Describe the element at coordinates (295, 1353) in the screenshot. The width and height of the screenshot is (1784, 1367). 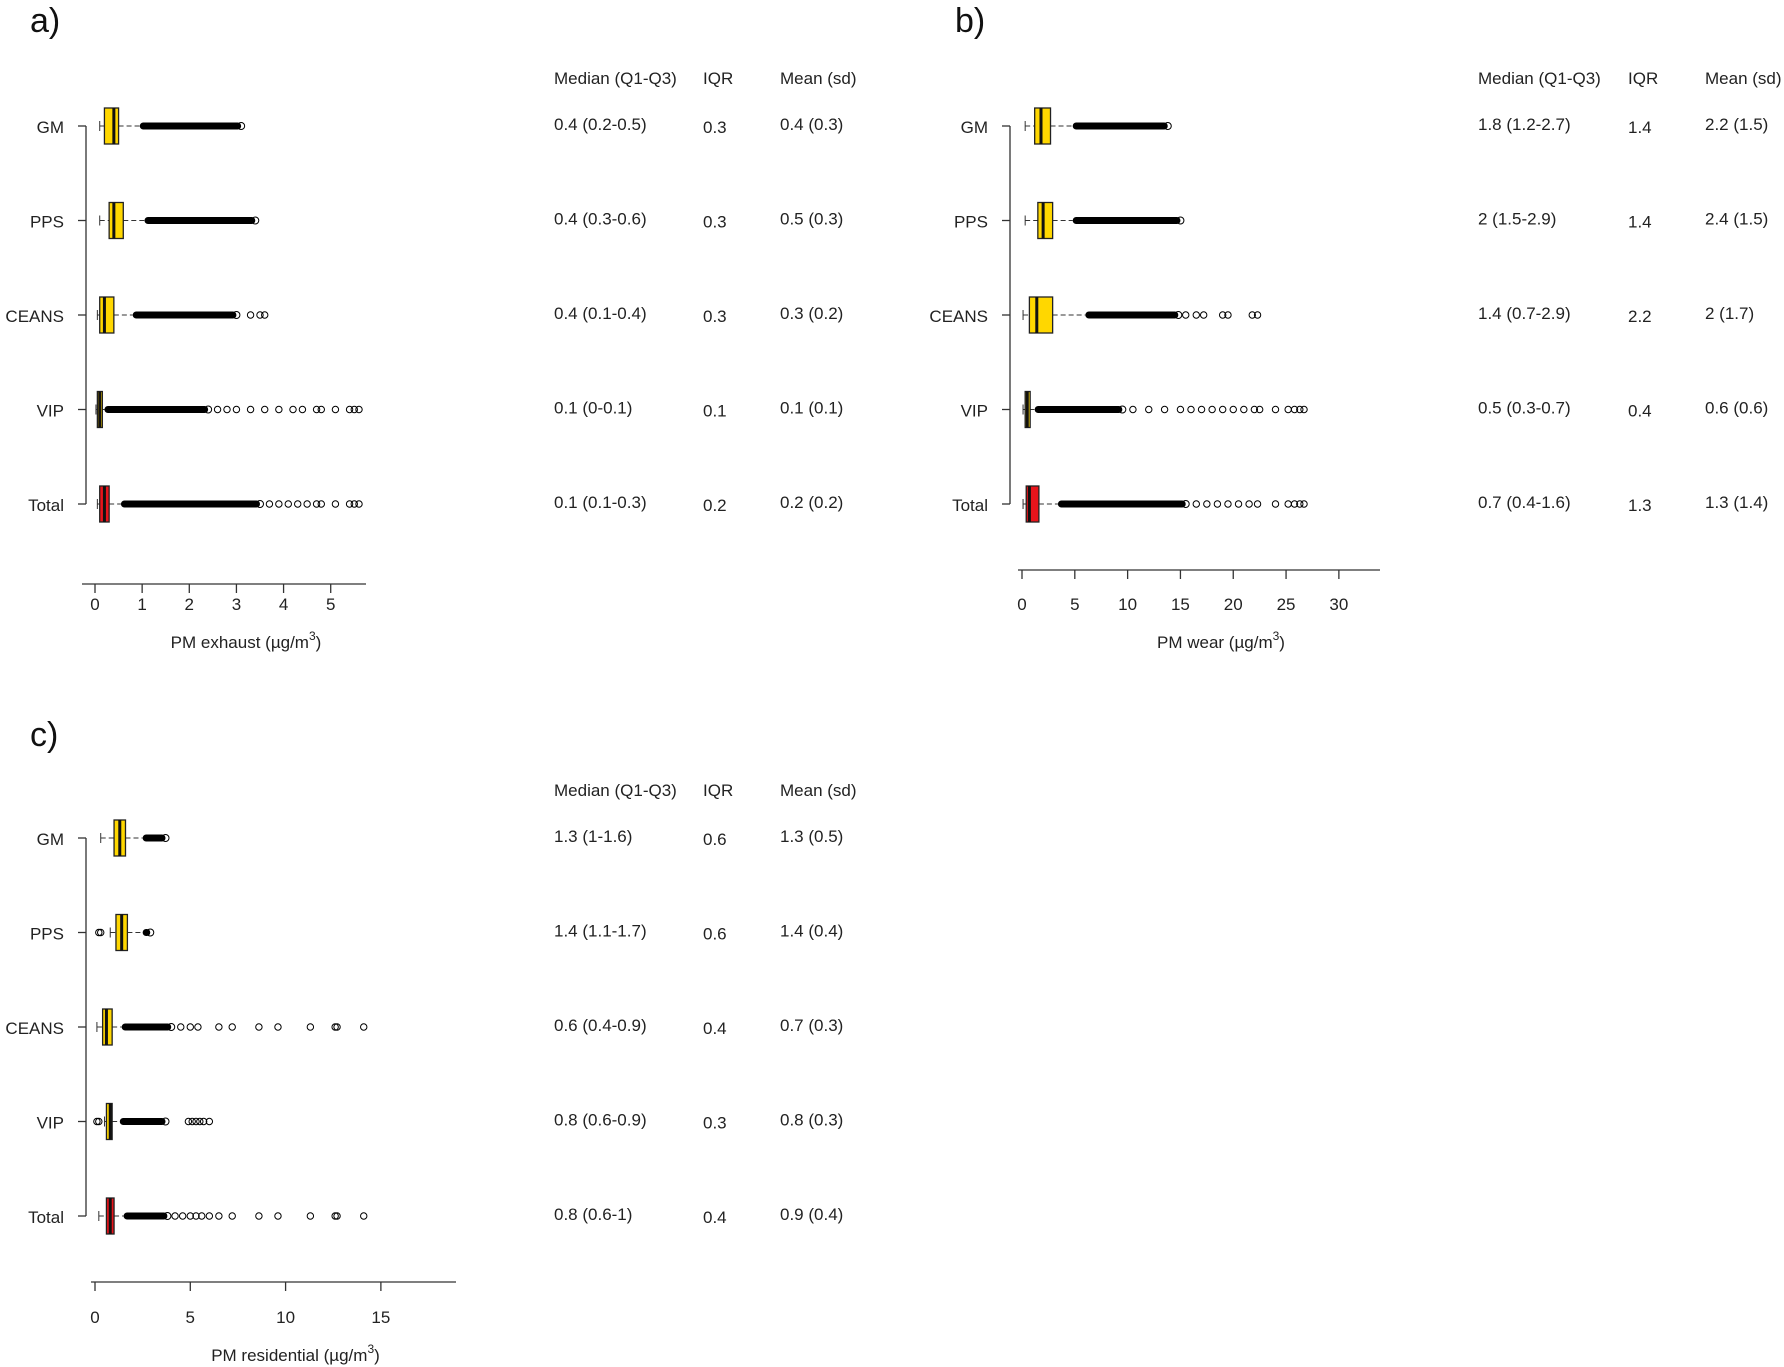
I see `x-axis-label: PM residential (µg/m3)` at that location.